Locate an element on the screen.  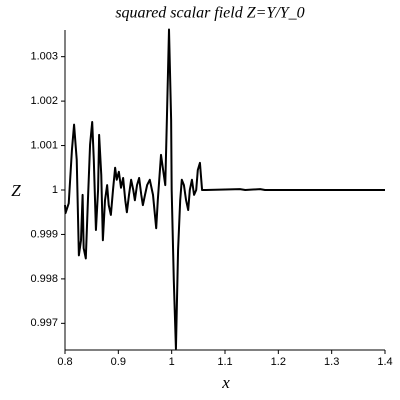
x-axis-label: x is located at coordinates (225, 382).